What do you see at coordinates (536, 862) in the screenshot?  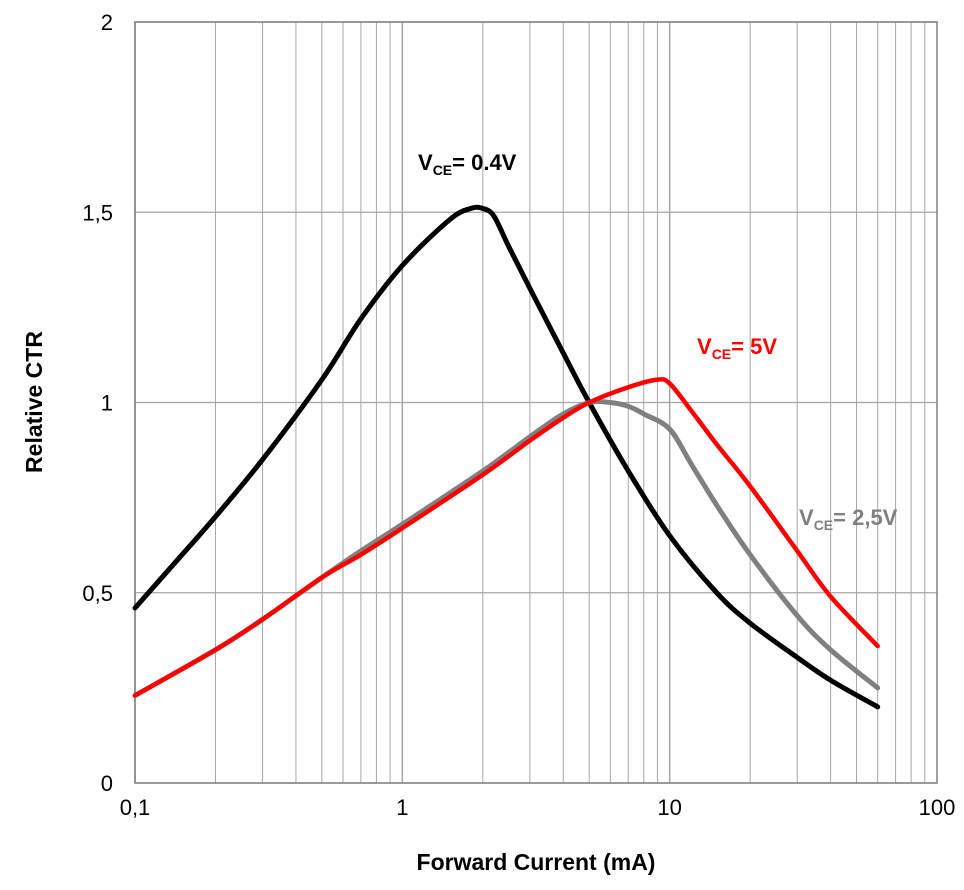 I see `x-axis-title: Forward Current (mA)` at bounding box center [536, 862].